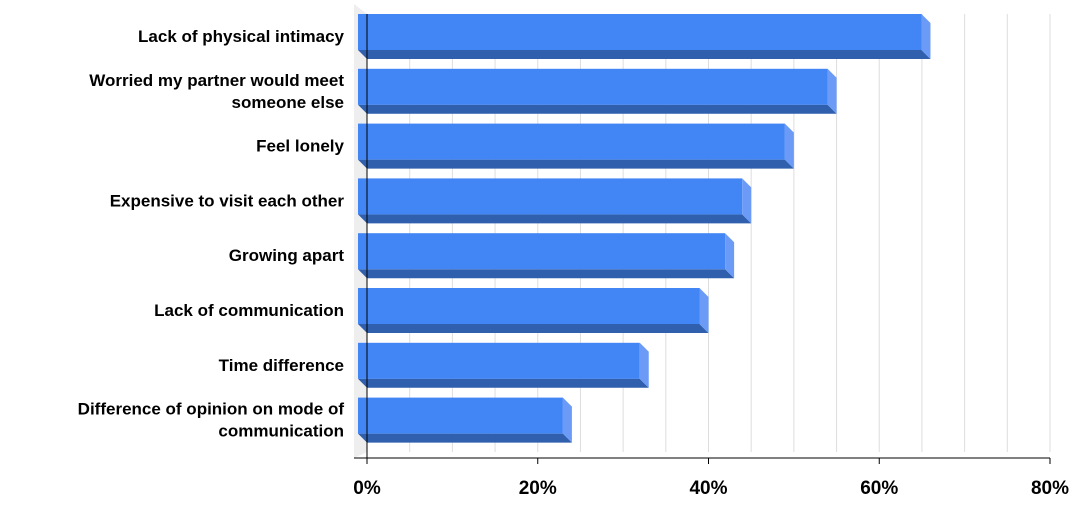 This screenshot has width=1087, height=509. I want to click on category-label: Feel lonely, so click(300, 146).